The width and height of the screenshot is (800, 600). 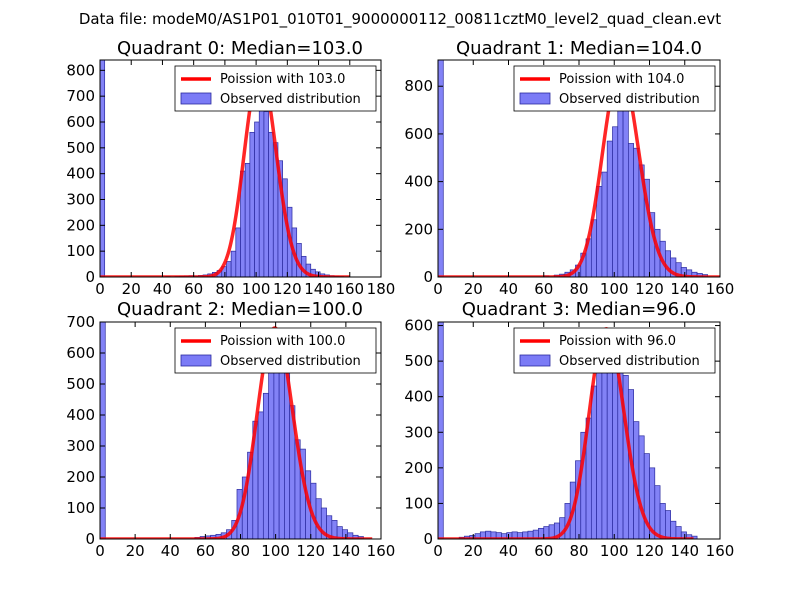 I want to click on chart-legend: Poission with 104.0 Observed distribution, so click(x=614, y=88).